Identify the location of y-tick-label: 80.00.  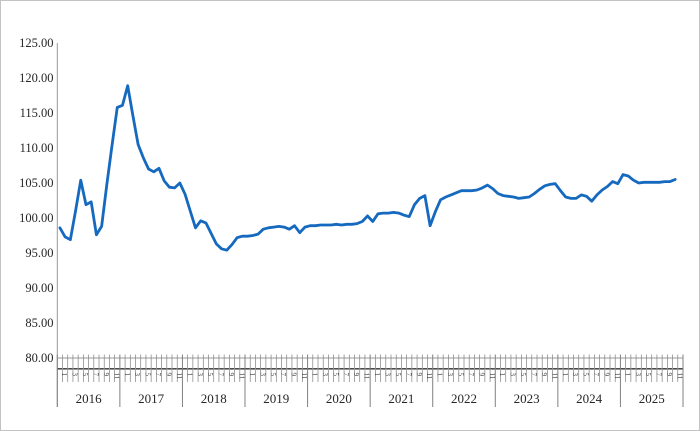
(39, 358).